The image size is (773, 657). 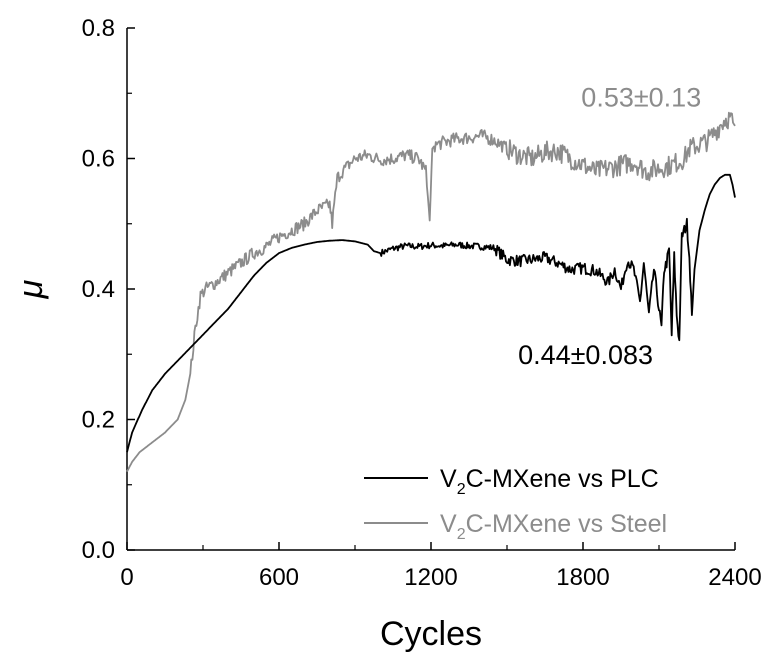 What do you see at coordinates (515, 504) in the screenshot?
I see `legend: V2C-MXene vs PLC V2C-MXene vs Steel` at bounding box center [515, 504].